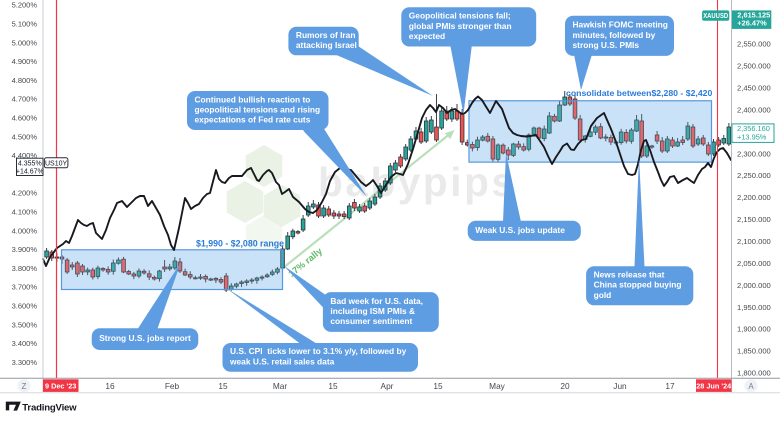 The height and width of the screenshot is (423, 780). I want to click on svg-text: +26.47%, so click(752, 23).